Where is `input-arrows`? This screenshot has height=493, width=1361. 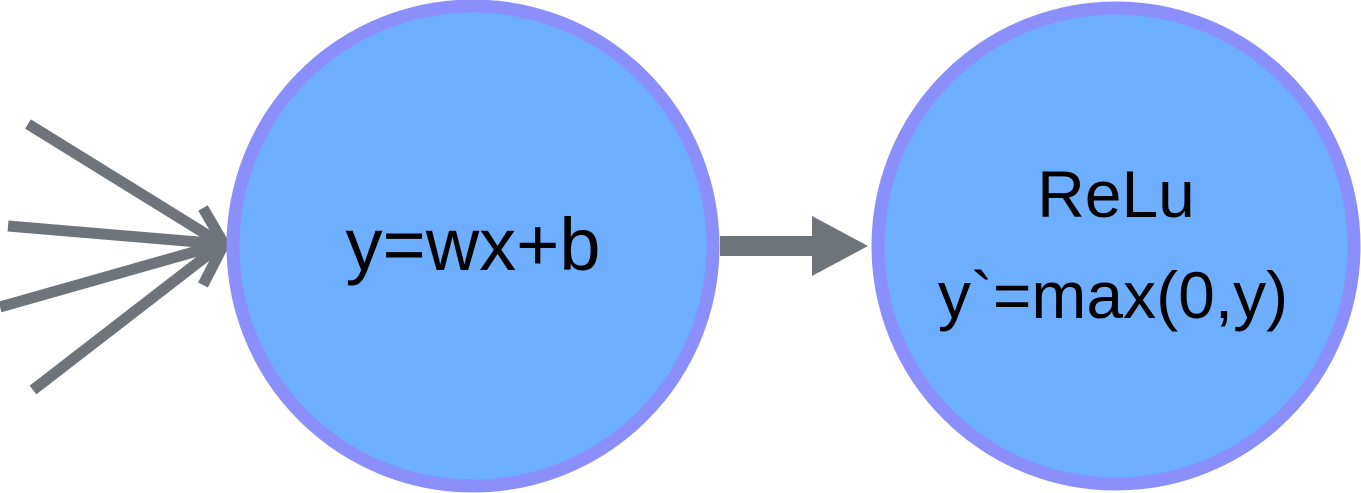
input-arrows is located at coordinates (115, 257).